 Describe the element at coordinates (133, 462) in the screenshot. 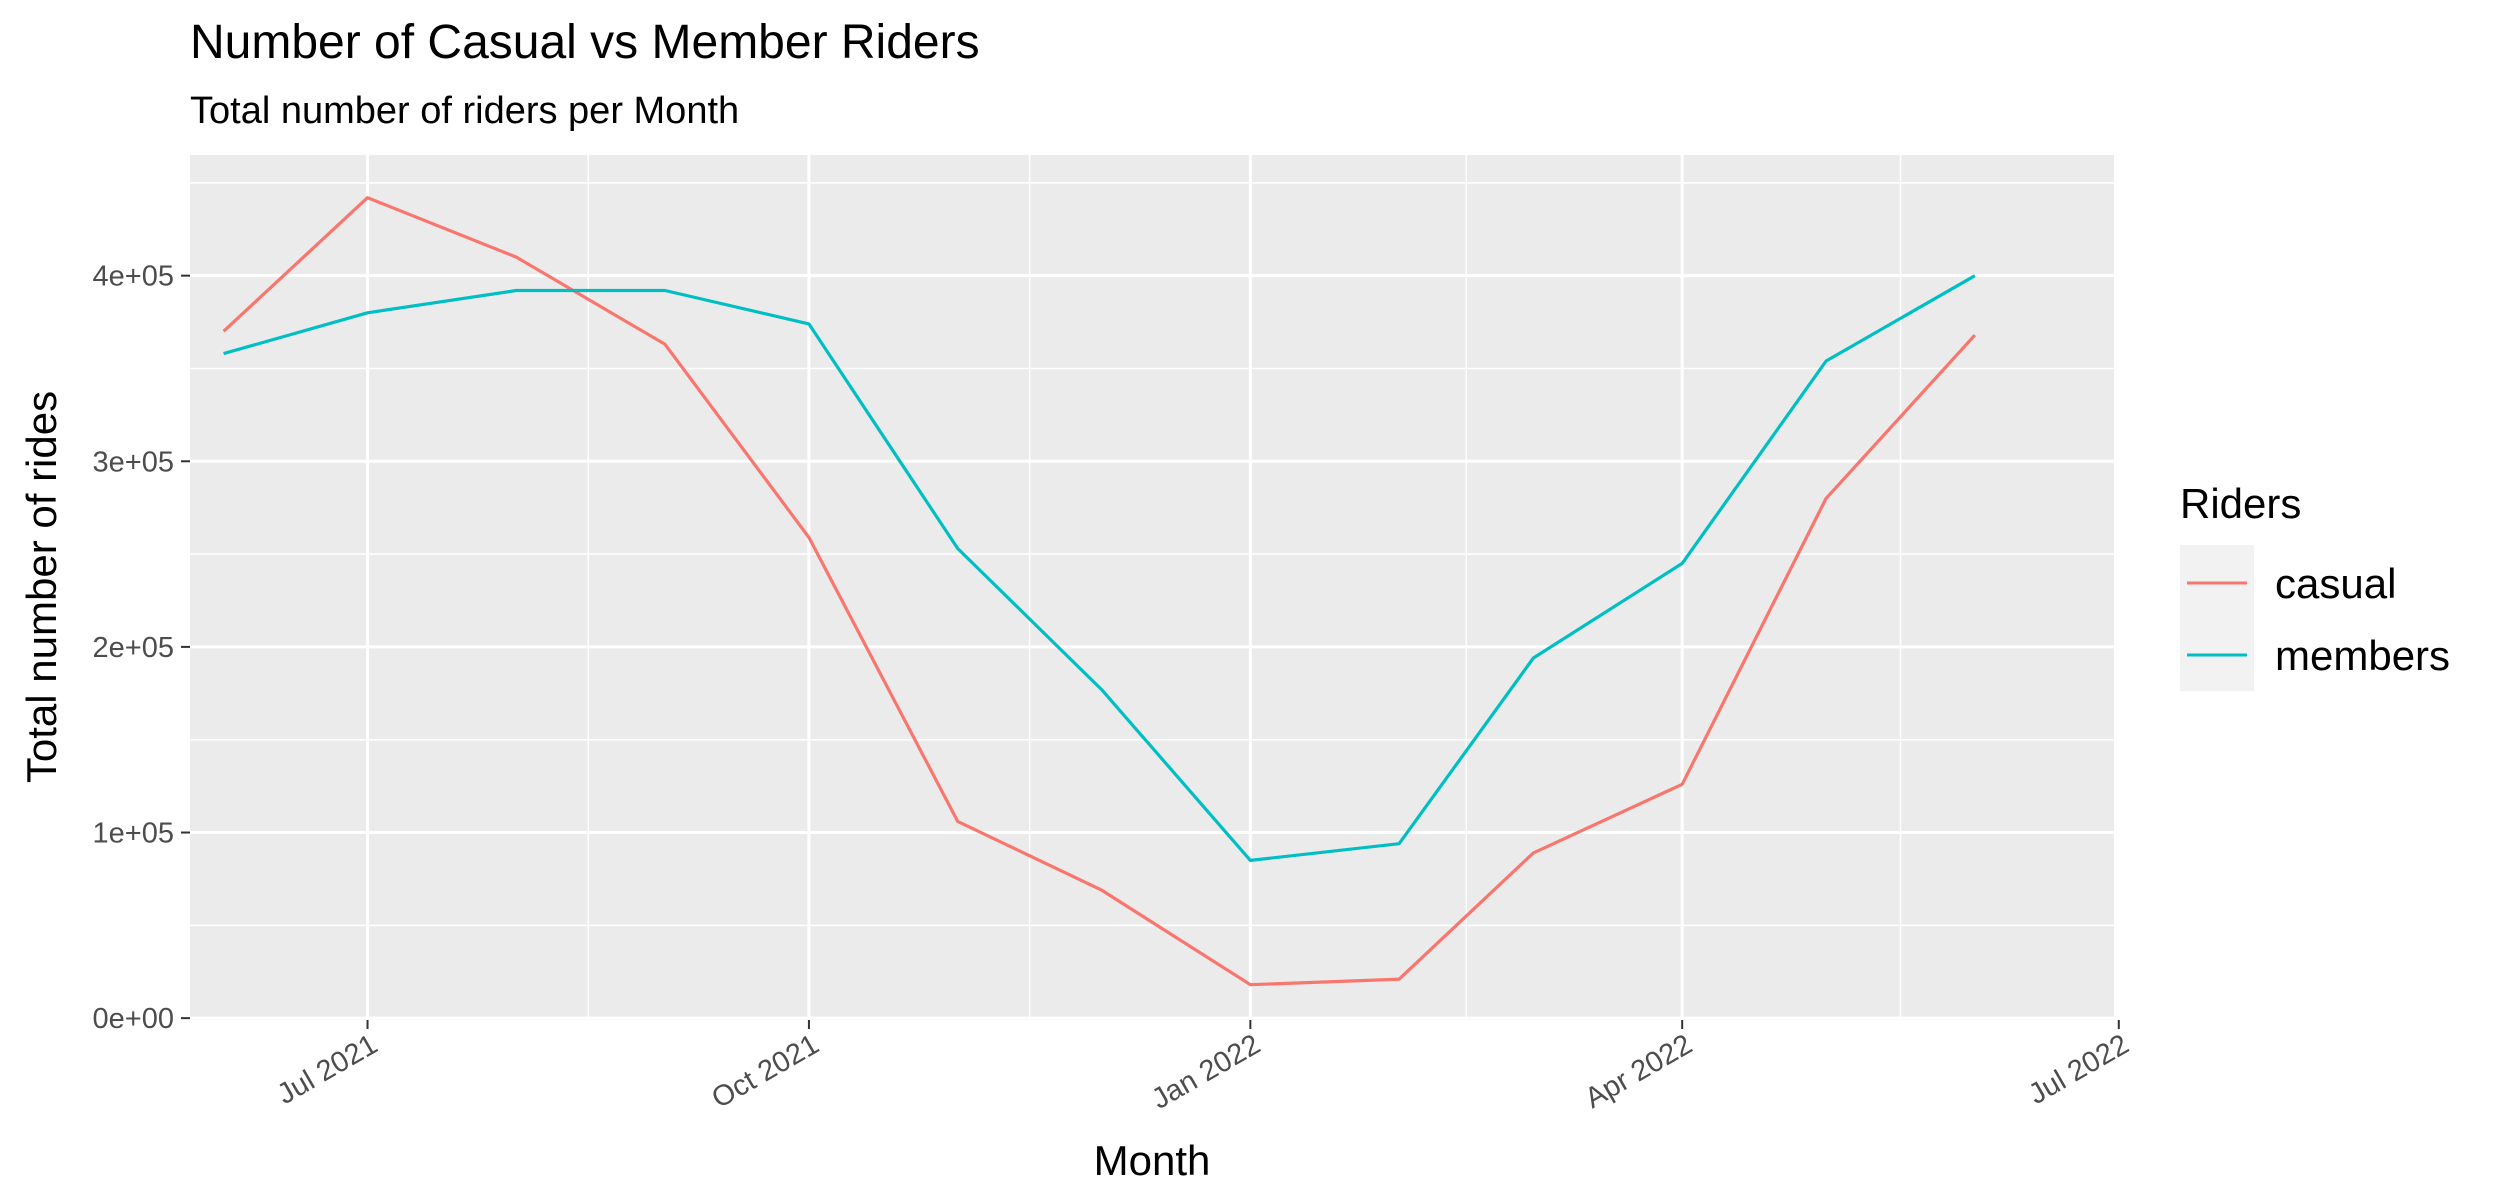

I see `y-tick-label: 3e+05` at that location.